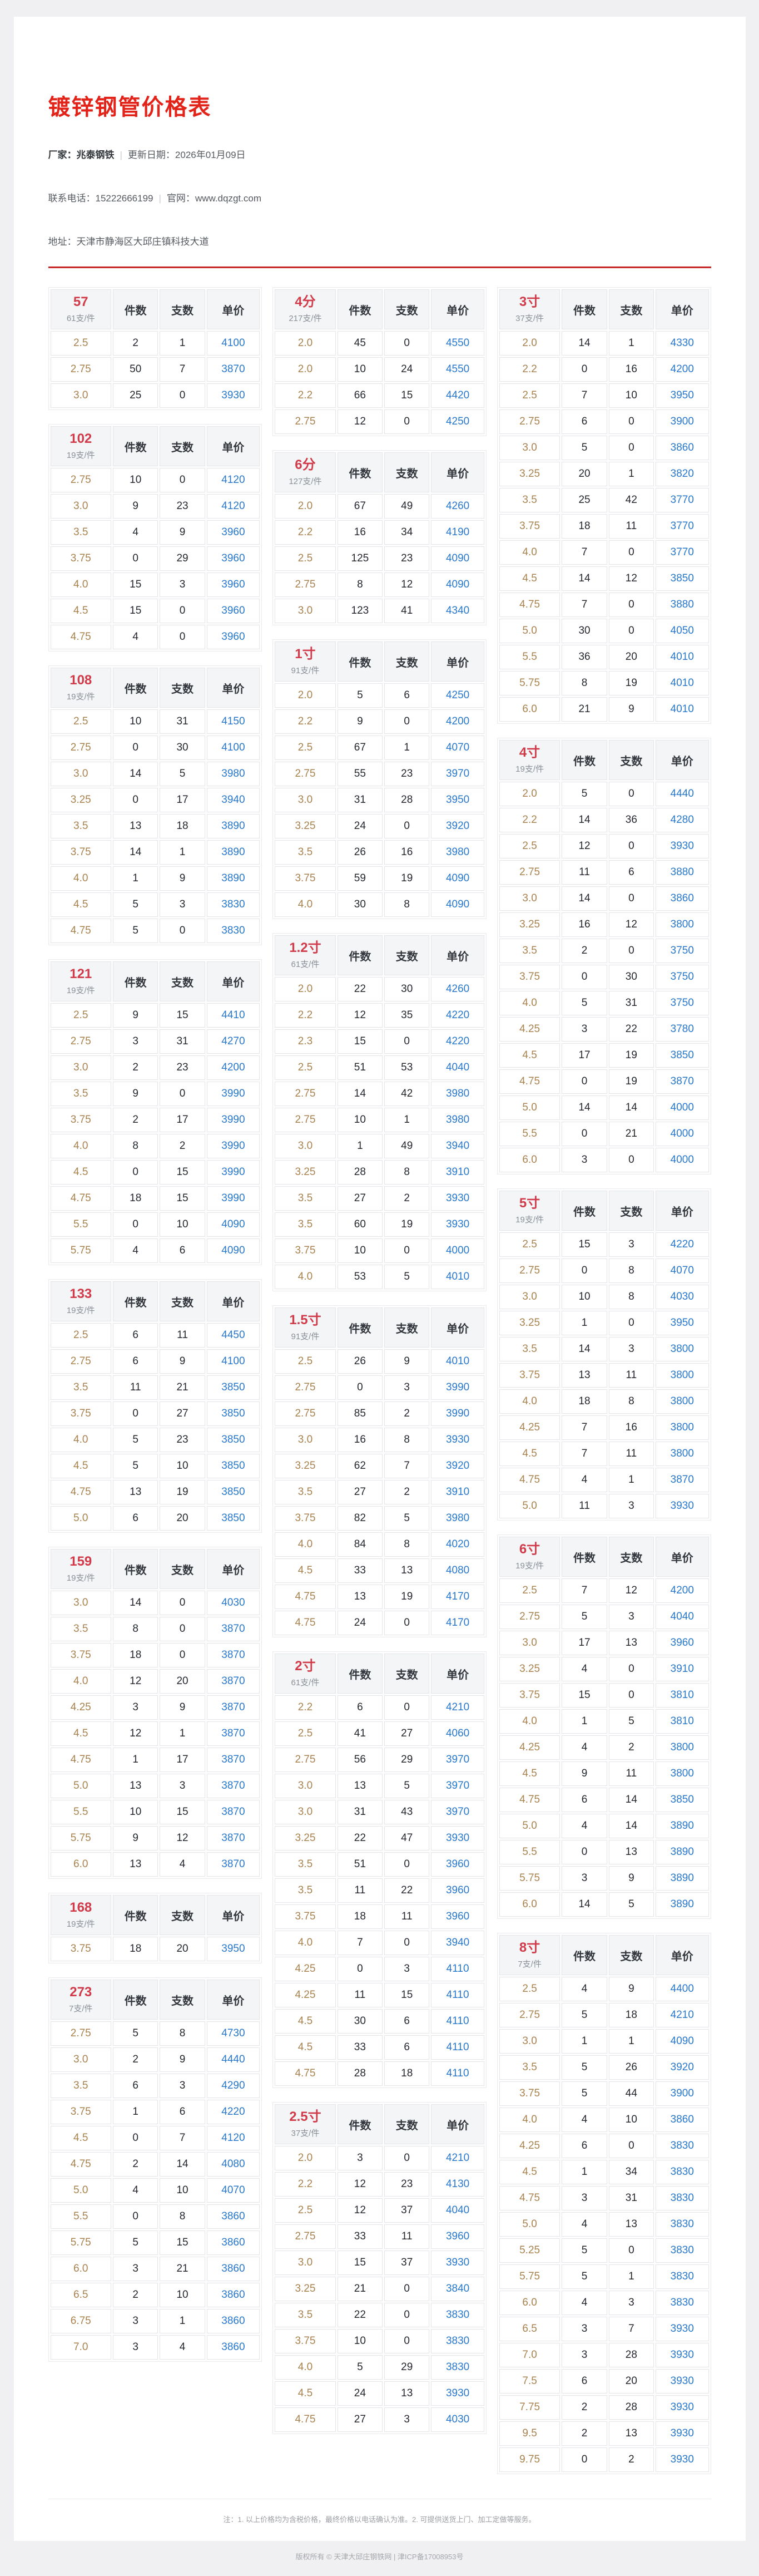  Describe the element at coordinates (155, 1733) in the screenshot. I see `table-row: 4.5 12 1 3870` at that location.